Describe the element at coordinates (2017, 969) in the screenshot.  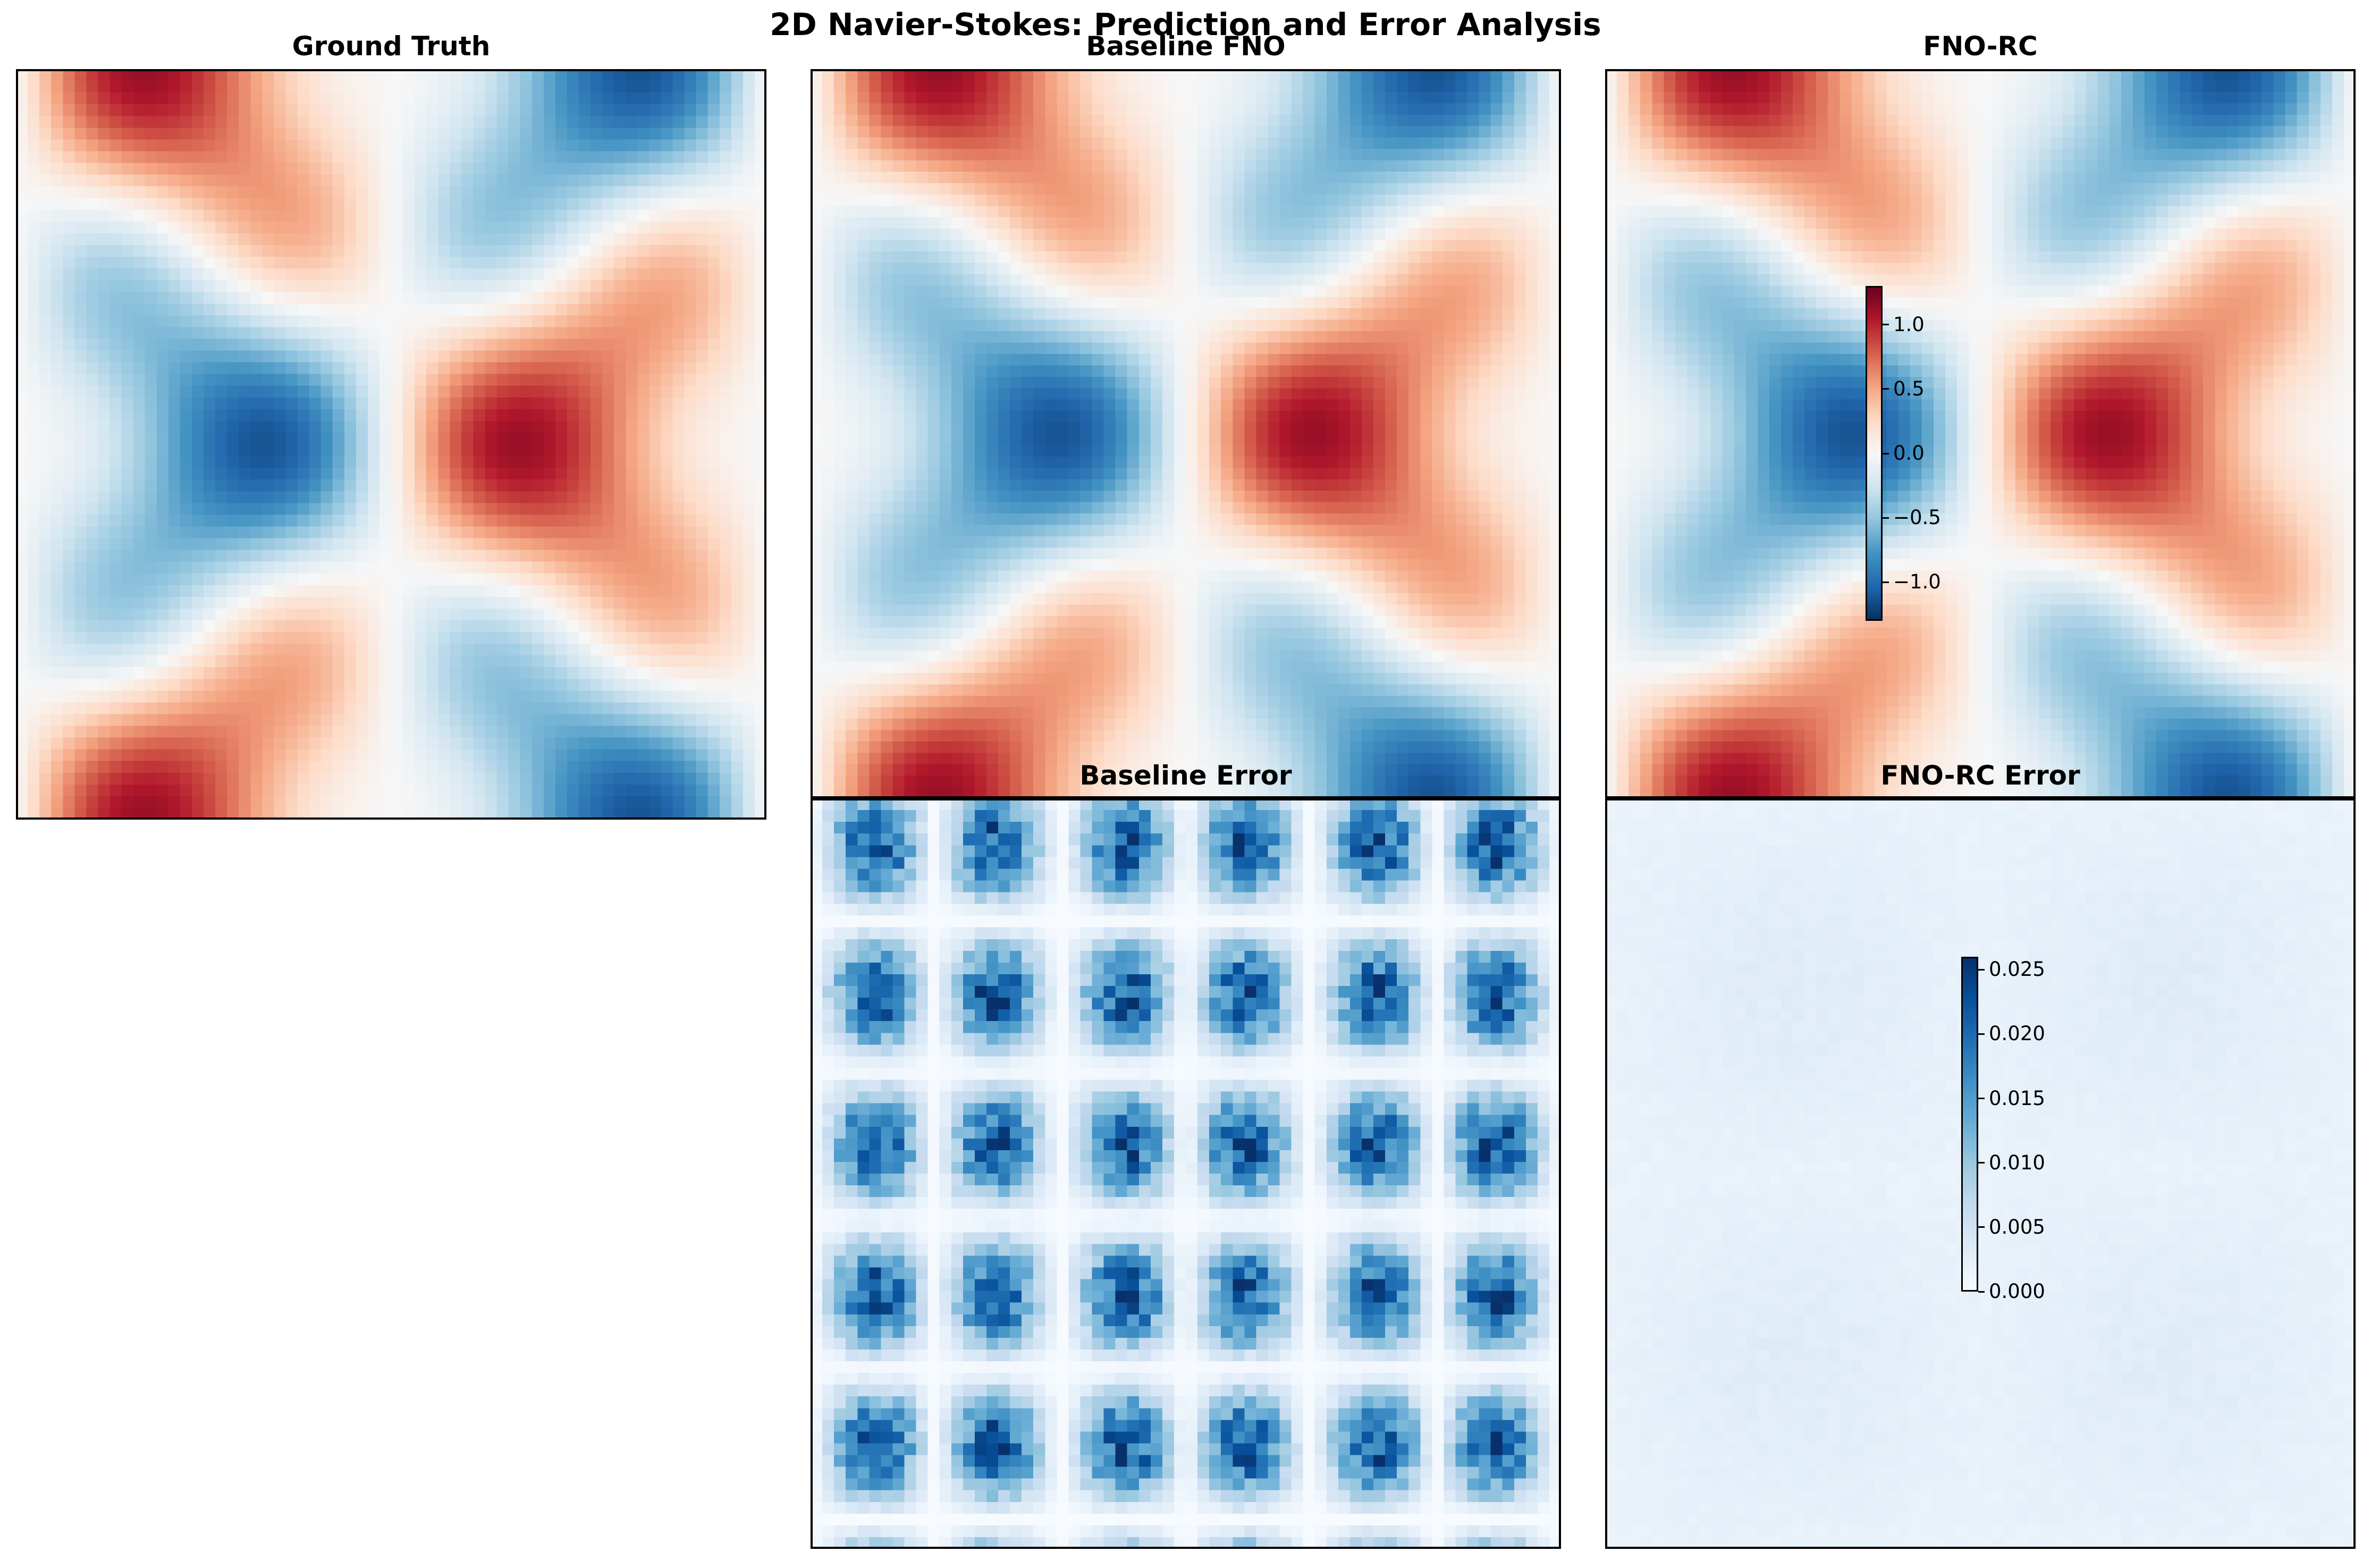
I see `colorbar-tick-label: 0.025` at that location.